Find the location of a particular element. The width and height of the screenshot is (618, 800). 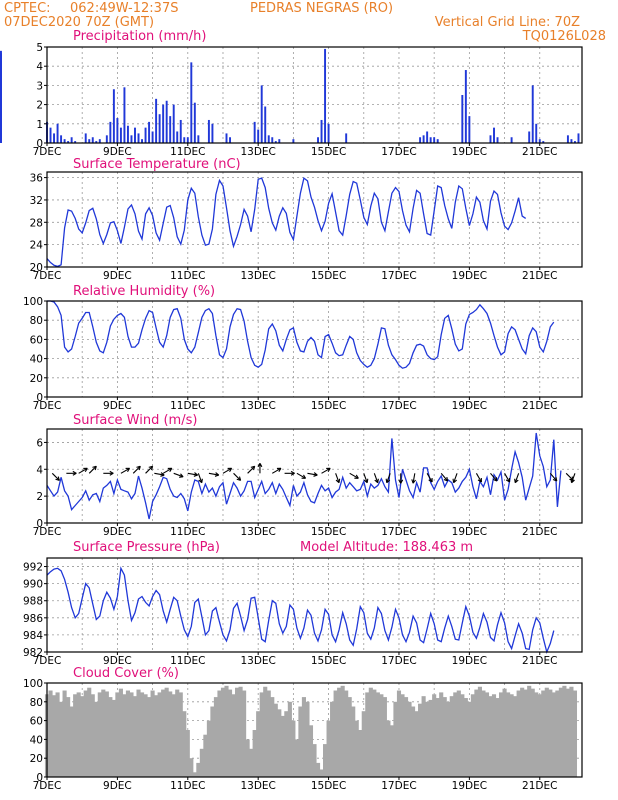

precip-frame is located at coordinates (314, 95).